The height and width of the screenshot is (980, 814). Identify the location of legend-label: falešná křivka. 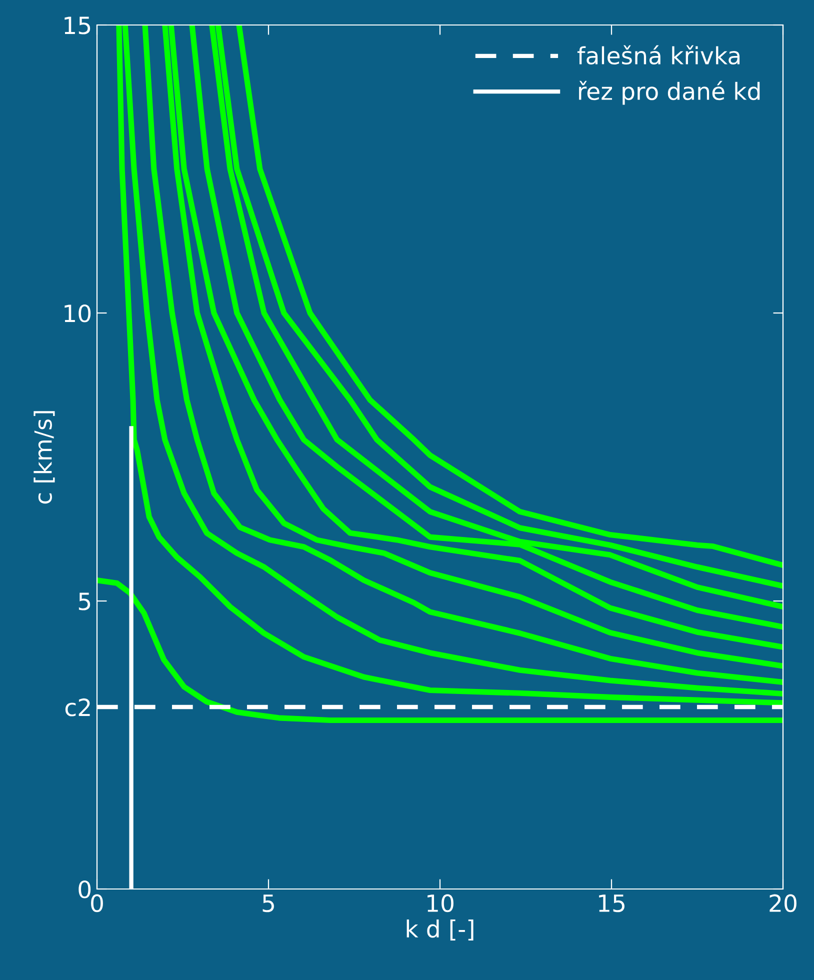
(658, 55).